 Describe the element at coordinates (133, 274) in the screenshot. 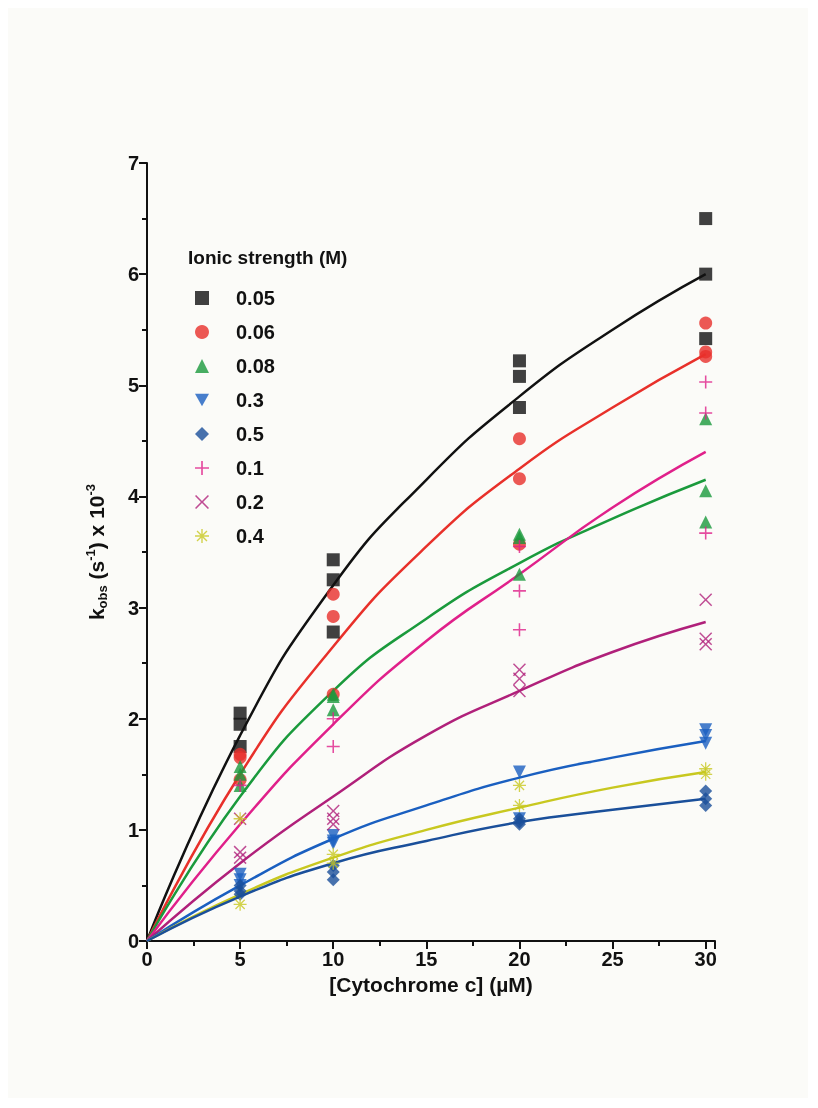

I see `y-tick-label: 6` at that location.